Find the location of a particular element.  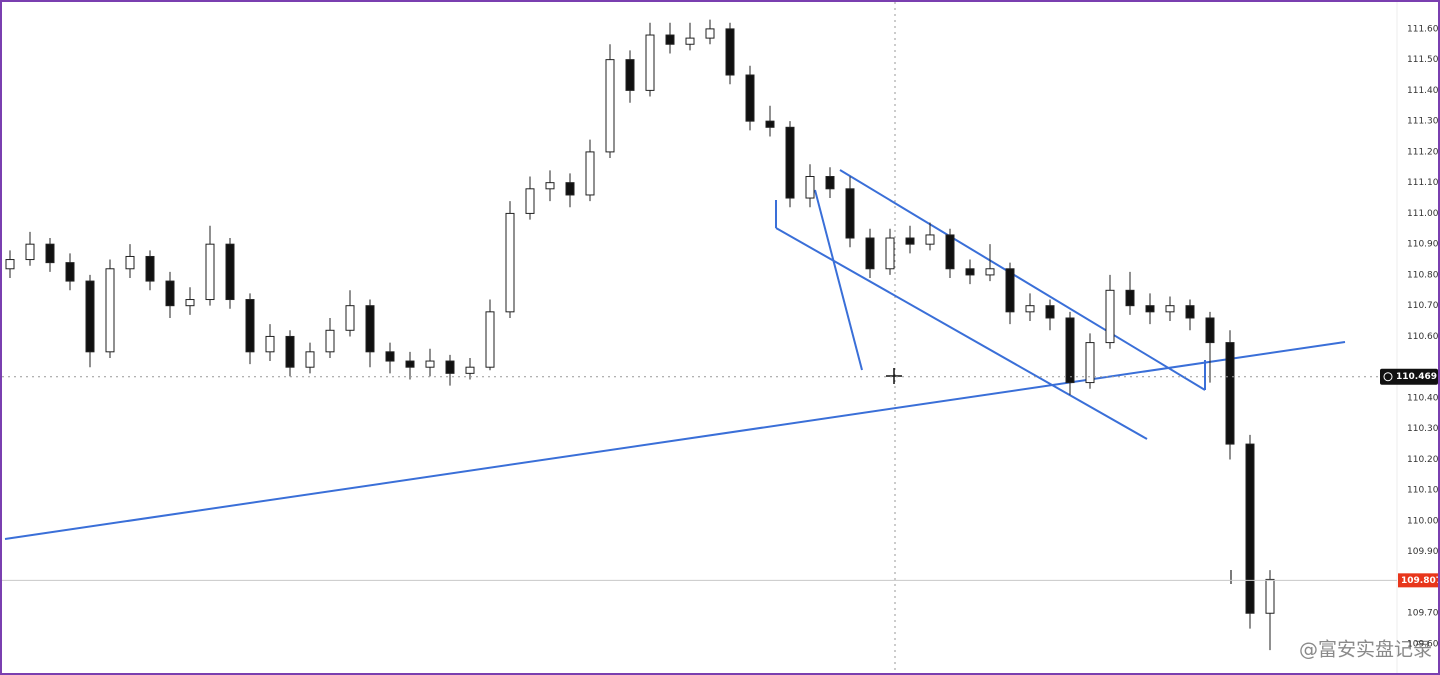

y-tick-label: 110.100 is located at coordinates (1422, 491).